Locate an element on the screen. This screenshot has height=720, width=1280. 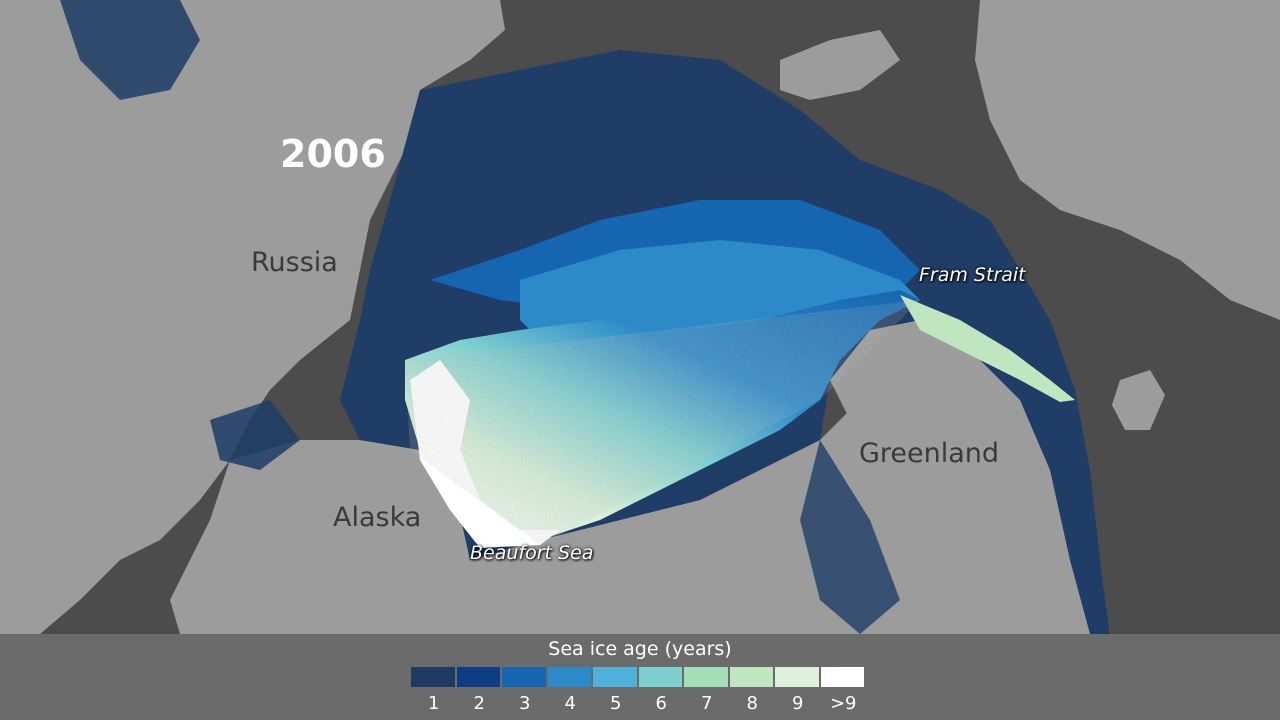
label-greenland: Greenland is located at coordinates (929, 453).